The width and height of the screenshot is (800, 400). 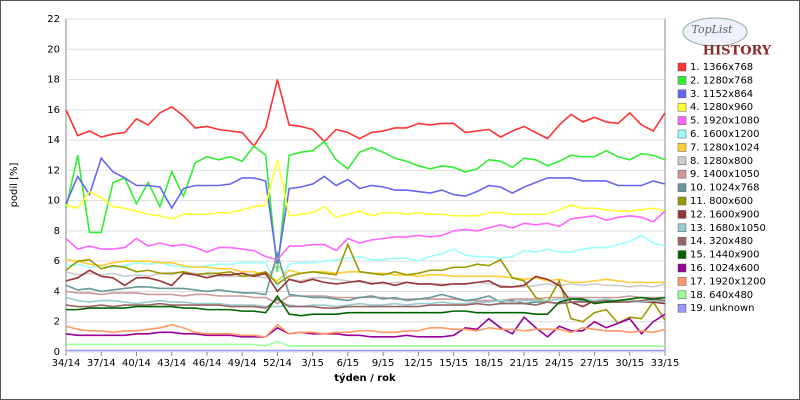 What do you see at coordinates (725, 255) in the screenshot?
I see `legend-label: 15. 1440x900` at bounding box center [725, 255].